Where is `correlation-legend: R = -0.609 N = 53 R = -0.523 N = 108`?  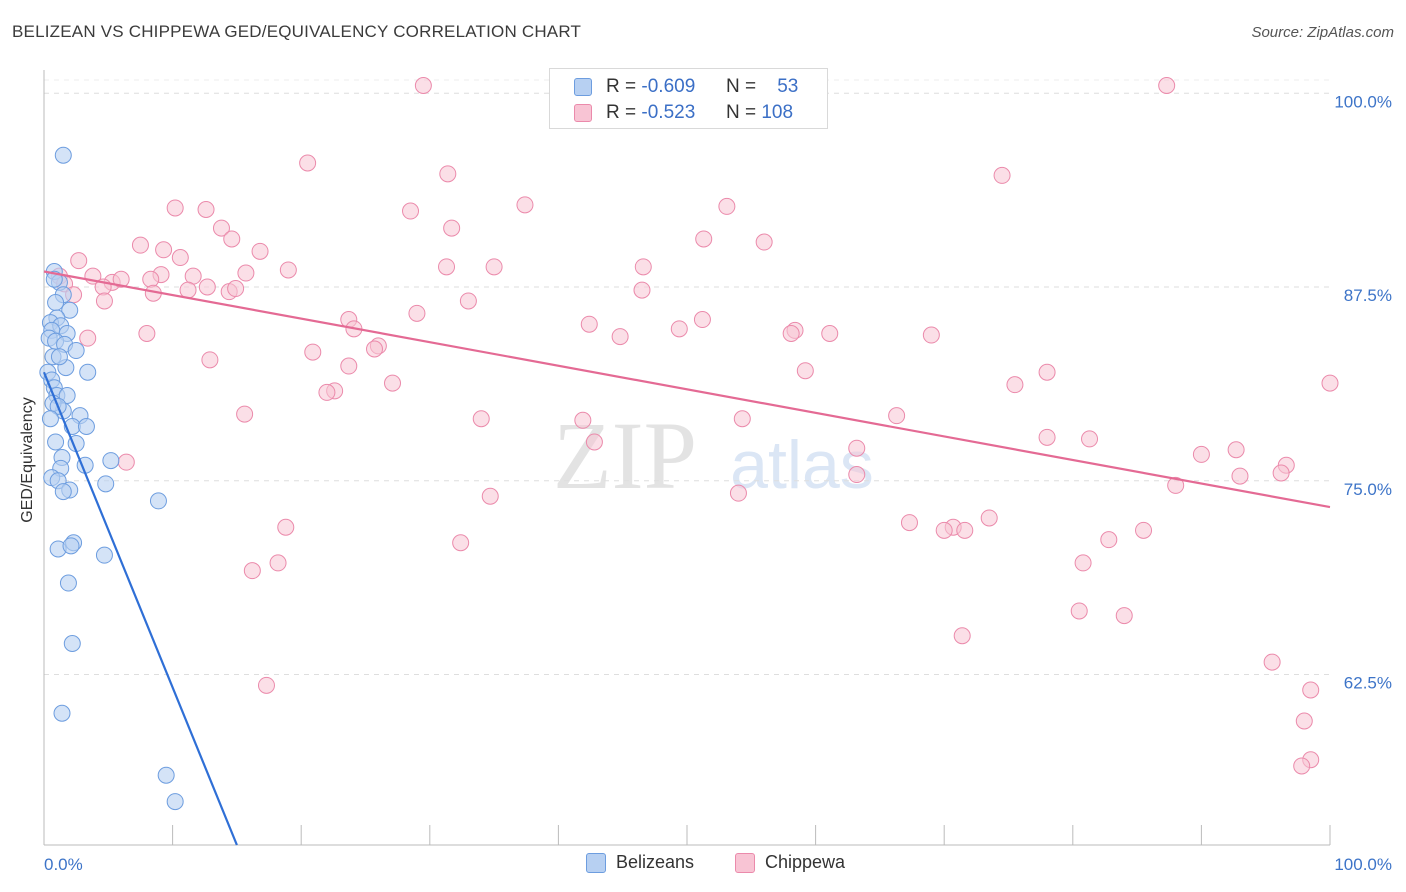
correlation-legend: R = -0.609 N = 53 R = -0.523 N = 108 is located at coordinates (688, 98).